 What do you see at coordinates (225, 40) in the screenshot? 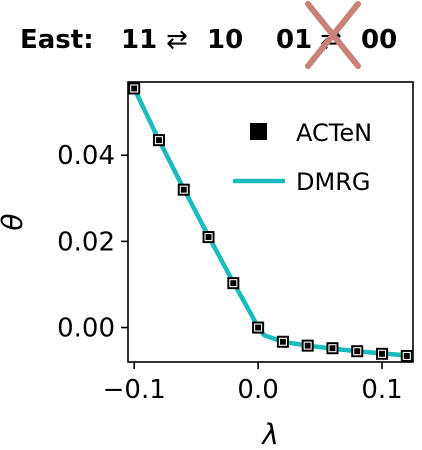
I see `pair1-right: 10` at bounding box center [225, 40].